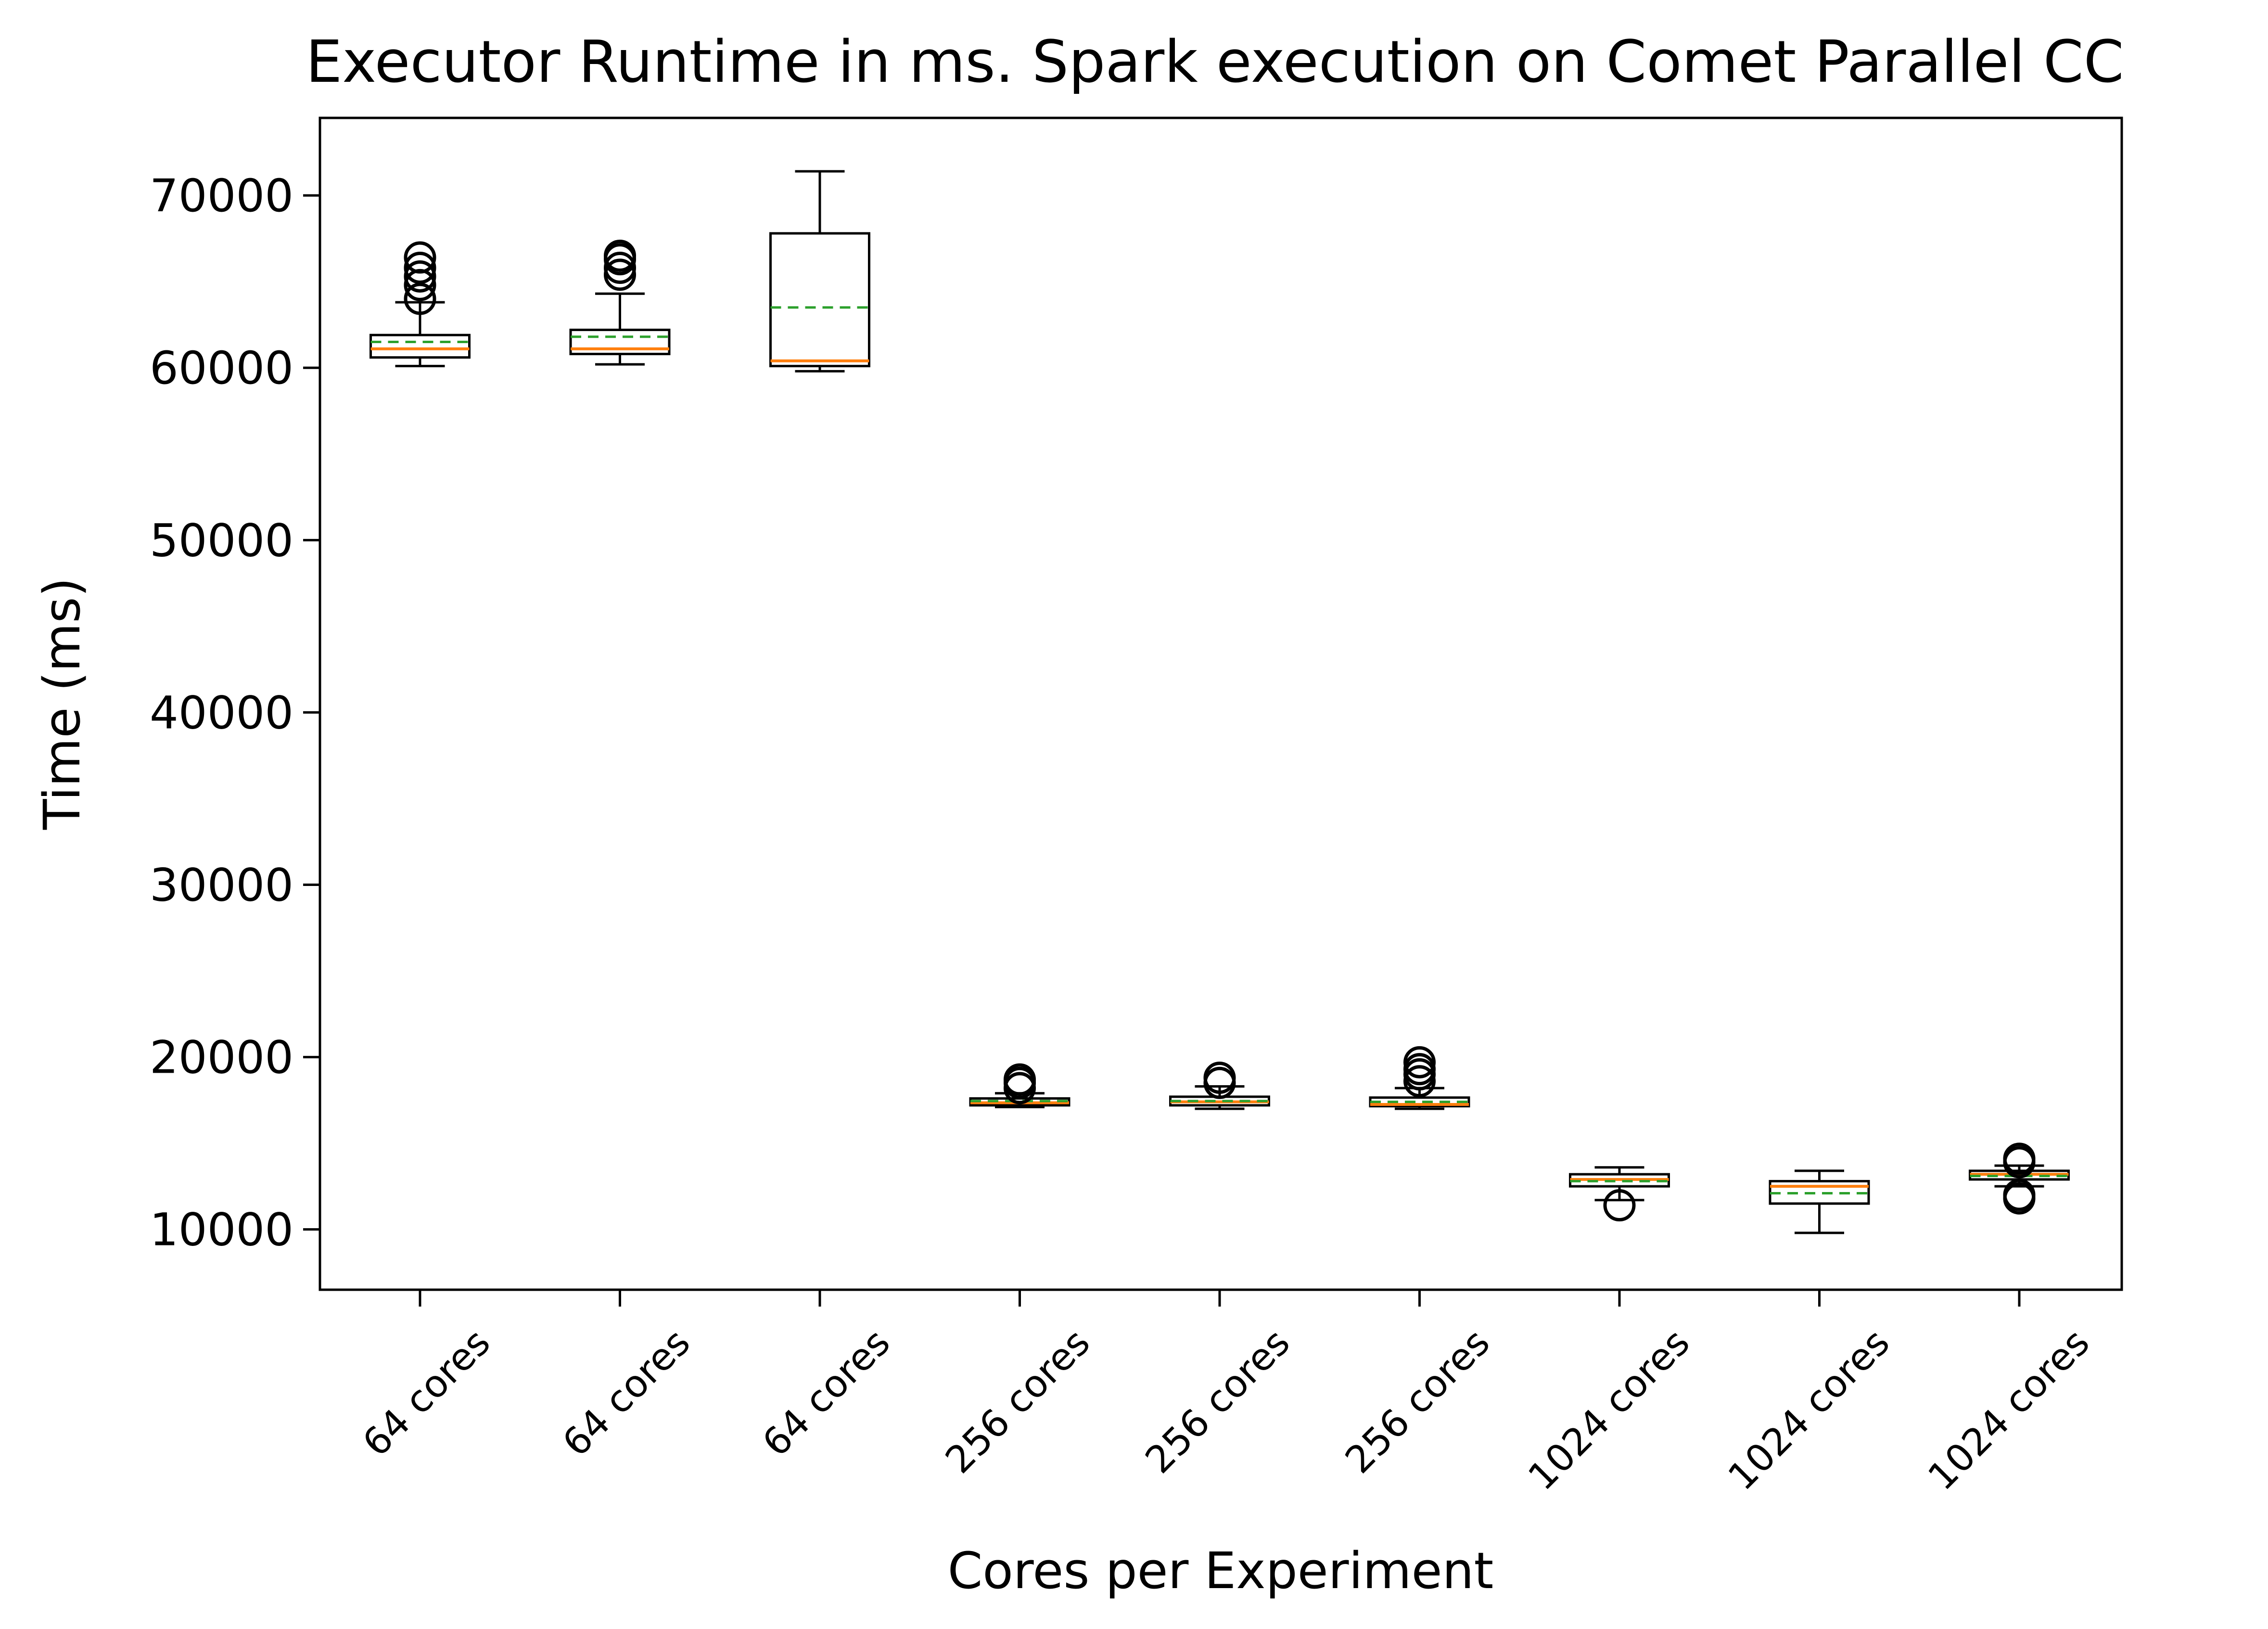  What do you see at coordinates (221, 1058) in the screenshot?
I see `y-tick-label: 20000` at bounding box center [221, 1058].